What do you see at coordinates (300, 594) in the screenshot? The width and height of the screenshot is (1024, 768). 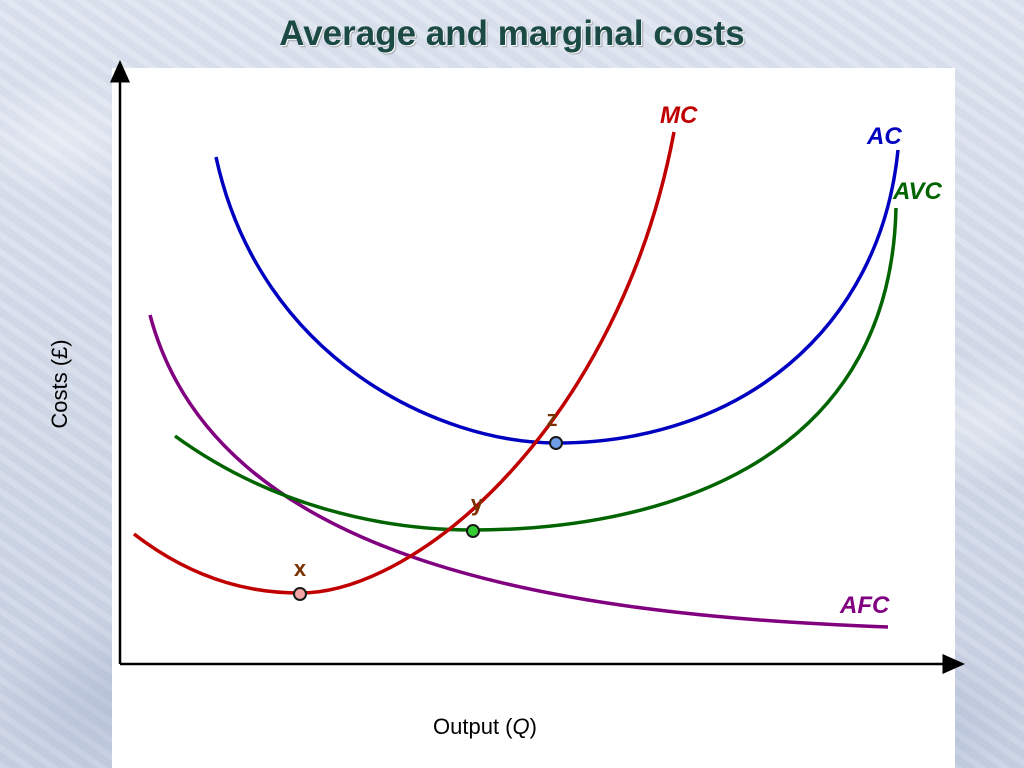 I see `point-x-marker` at bounding box center [300, 594].